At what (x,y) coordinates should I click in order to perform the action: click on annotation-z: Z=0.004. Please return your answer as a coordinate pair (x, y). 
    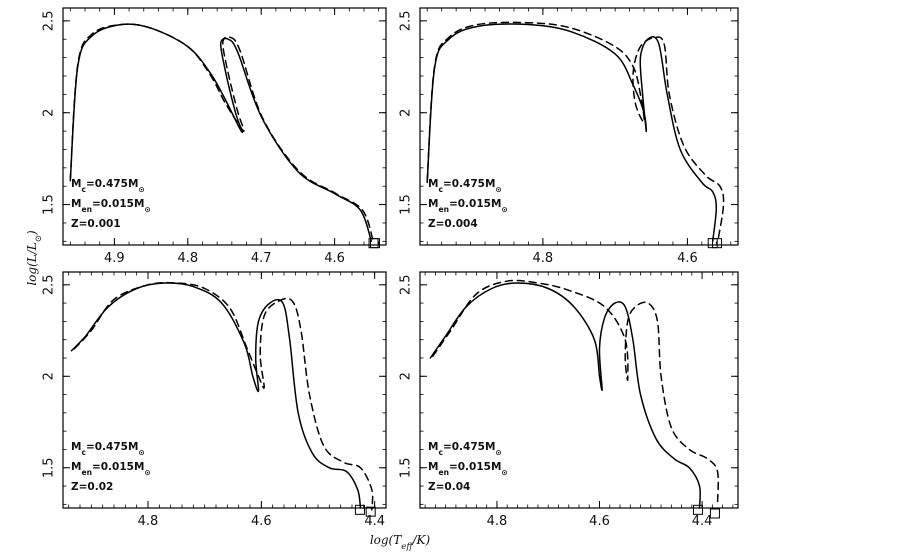
    Looking at the image, I should click on (453, 224).